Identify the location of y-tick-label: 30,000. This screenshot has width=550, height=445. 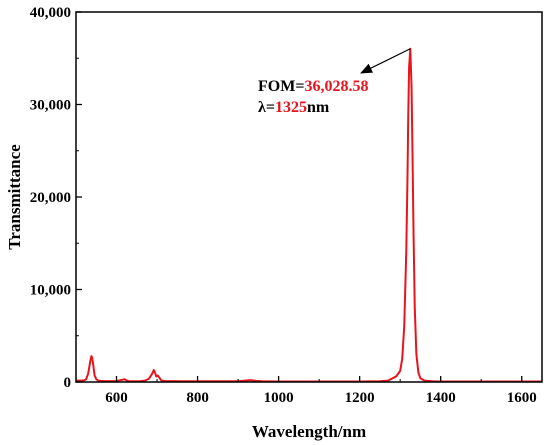
(50, 106).